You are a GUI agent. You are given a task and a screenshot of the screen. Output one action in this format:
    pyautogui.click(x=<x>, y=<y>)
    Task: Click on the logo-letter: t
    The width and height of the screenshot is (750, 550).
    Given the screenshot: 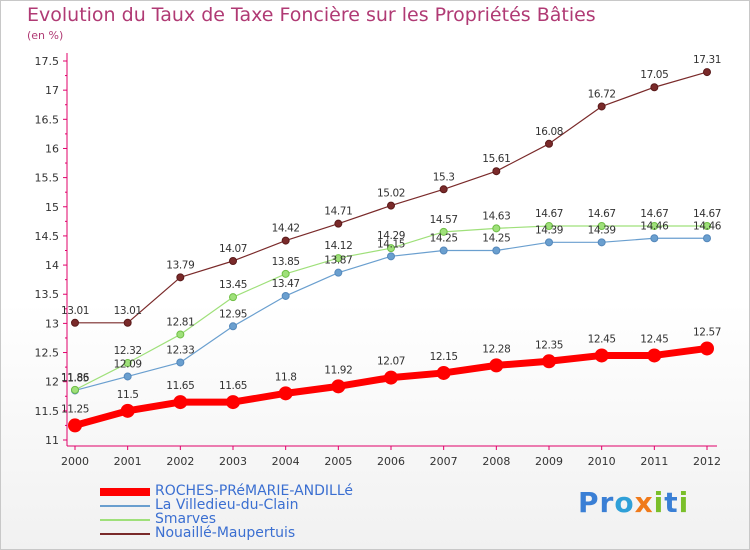 What is the action you would take?
    pyautogui.click(x=671, y=502)
    